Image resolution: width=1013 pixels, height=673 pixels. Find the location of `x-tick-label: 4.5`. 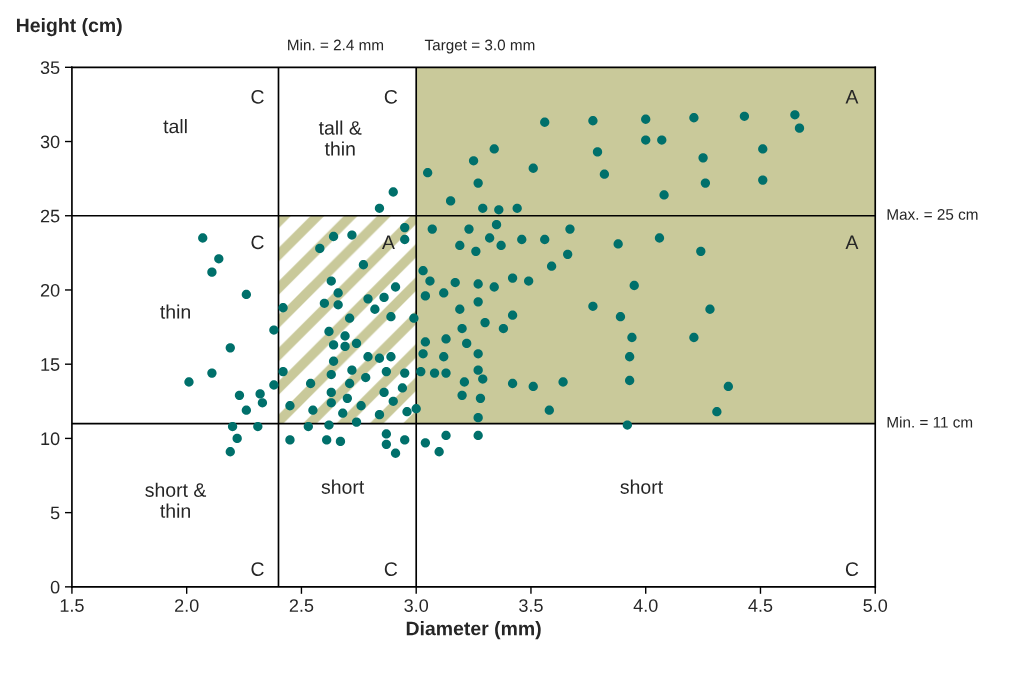

x-tick-label: 4.5 is located at coordinates (760, 605).